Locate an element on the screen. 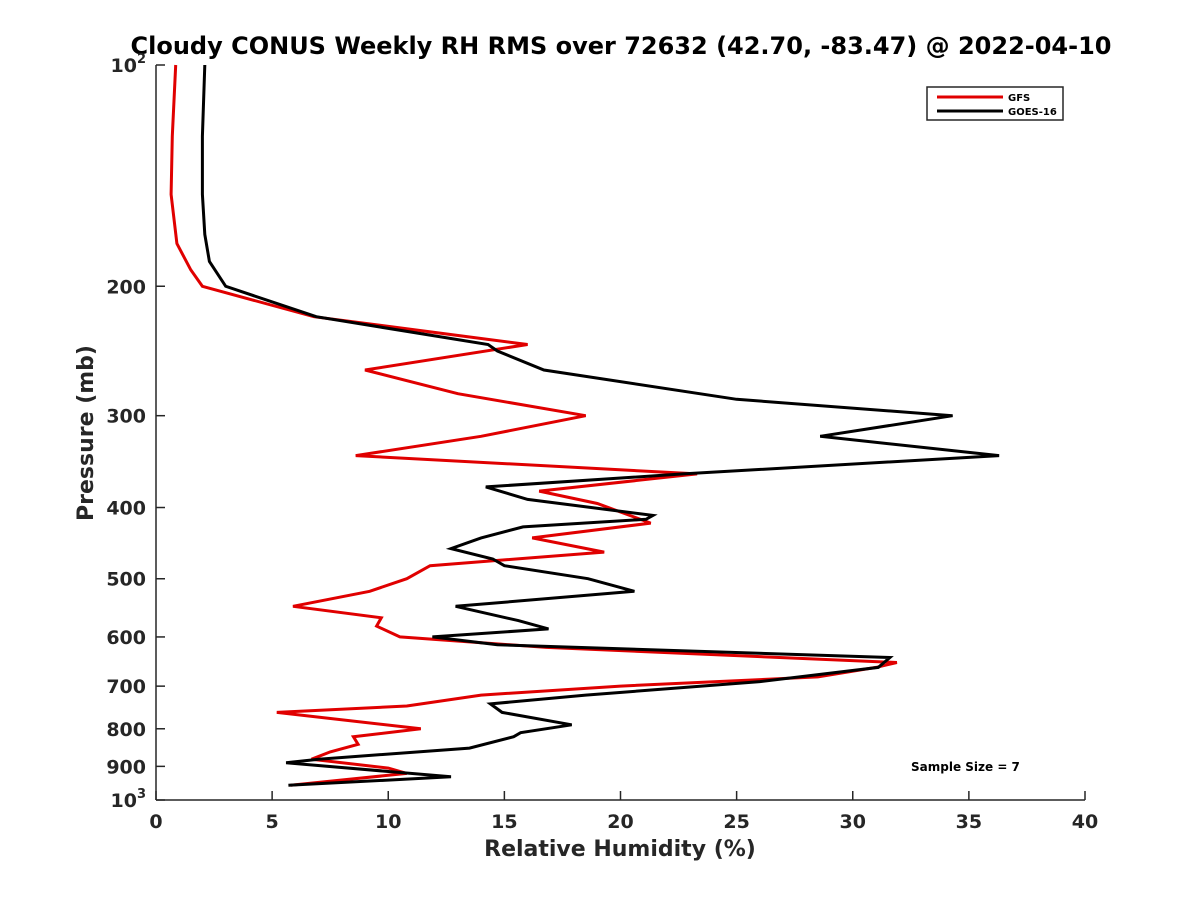 The height and width of the screenshot is (900, 1200). legend-label-gfs: GFS is located at coordinates (1019, 98).